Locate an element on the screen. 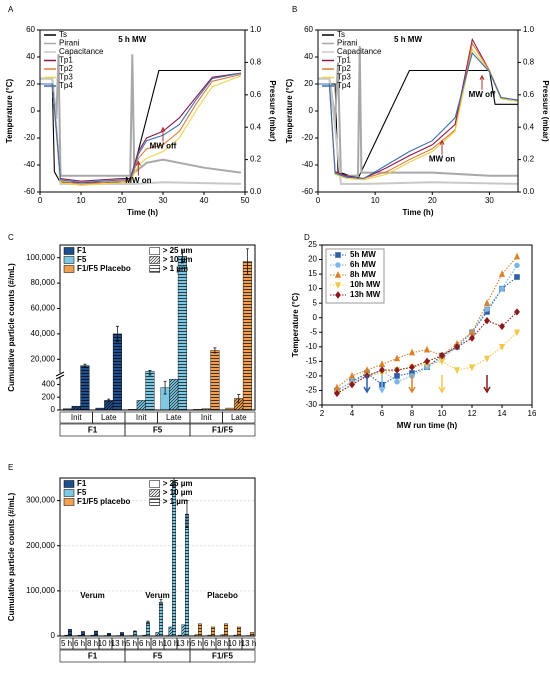 The height and width of the screenshot is (687, 550). y2-tick-label: 0.8 is located at coordinates (256, 62).